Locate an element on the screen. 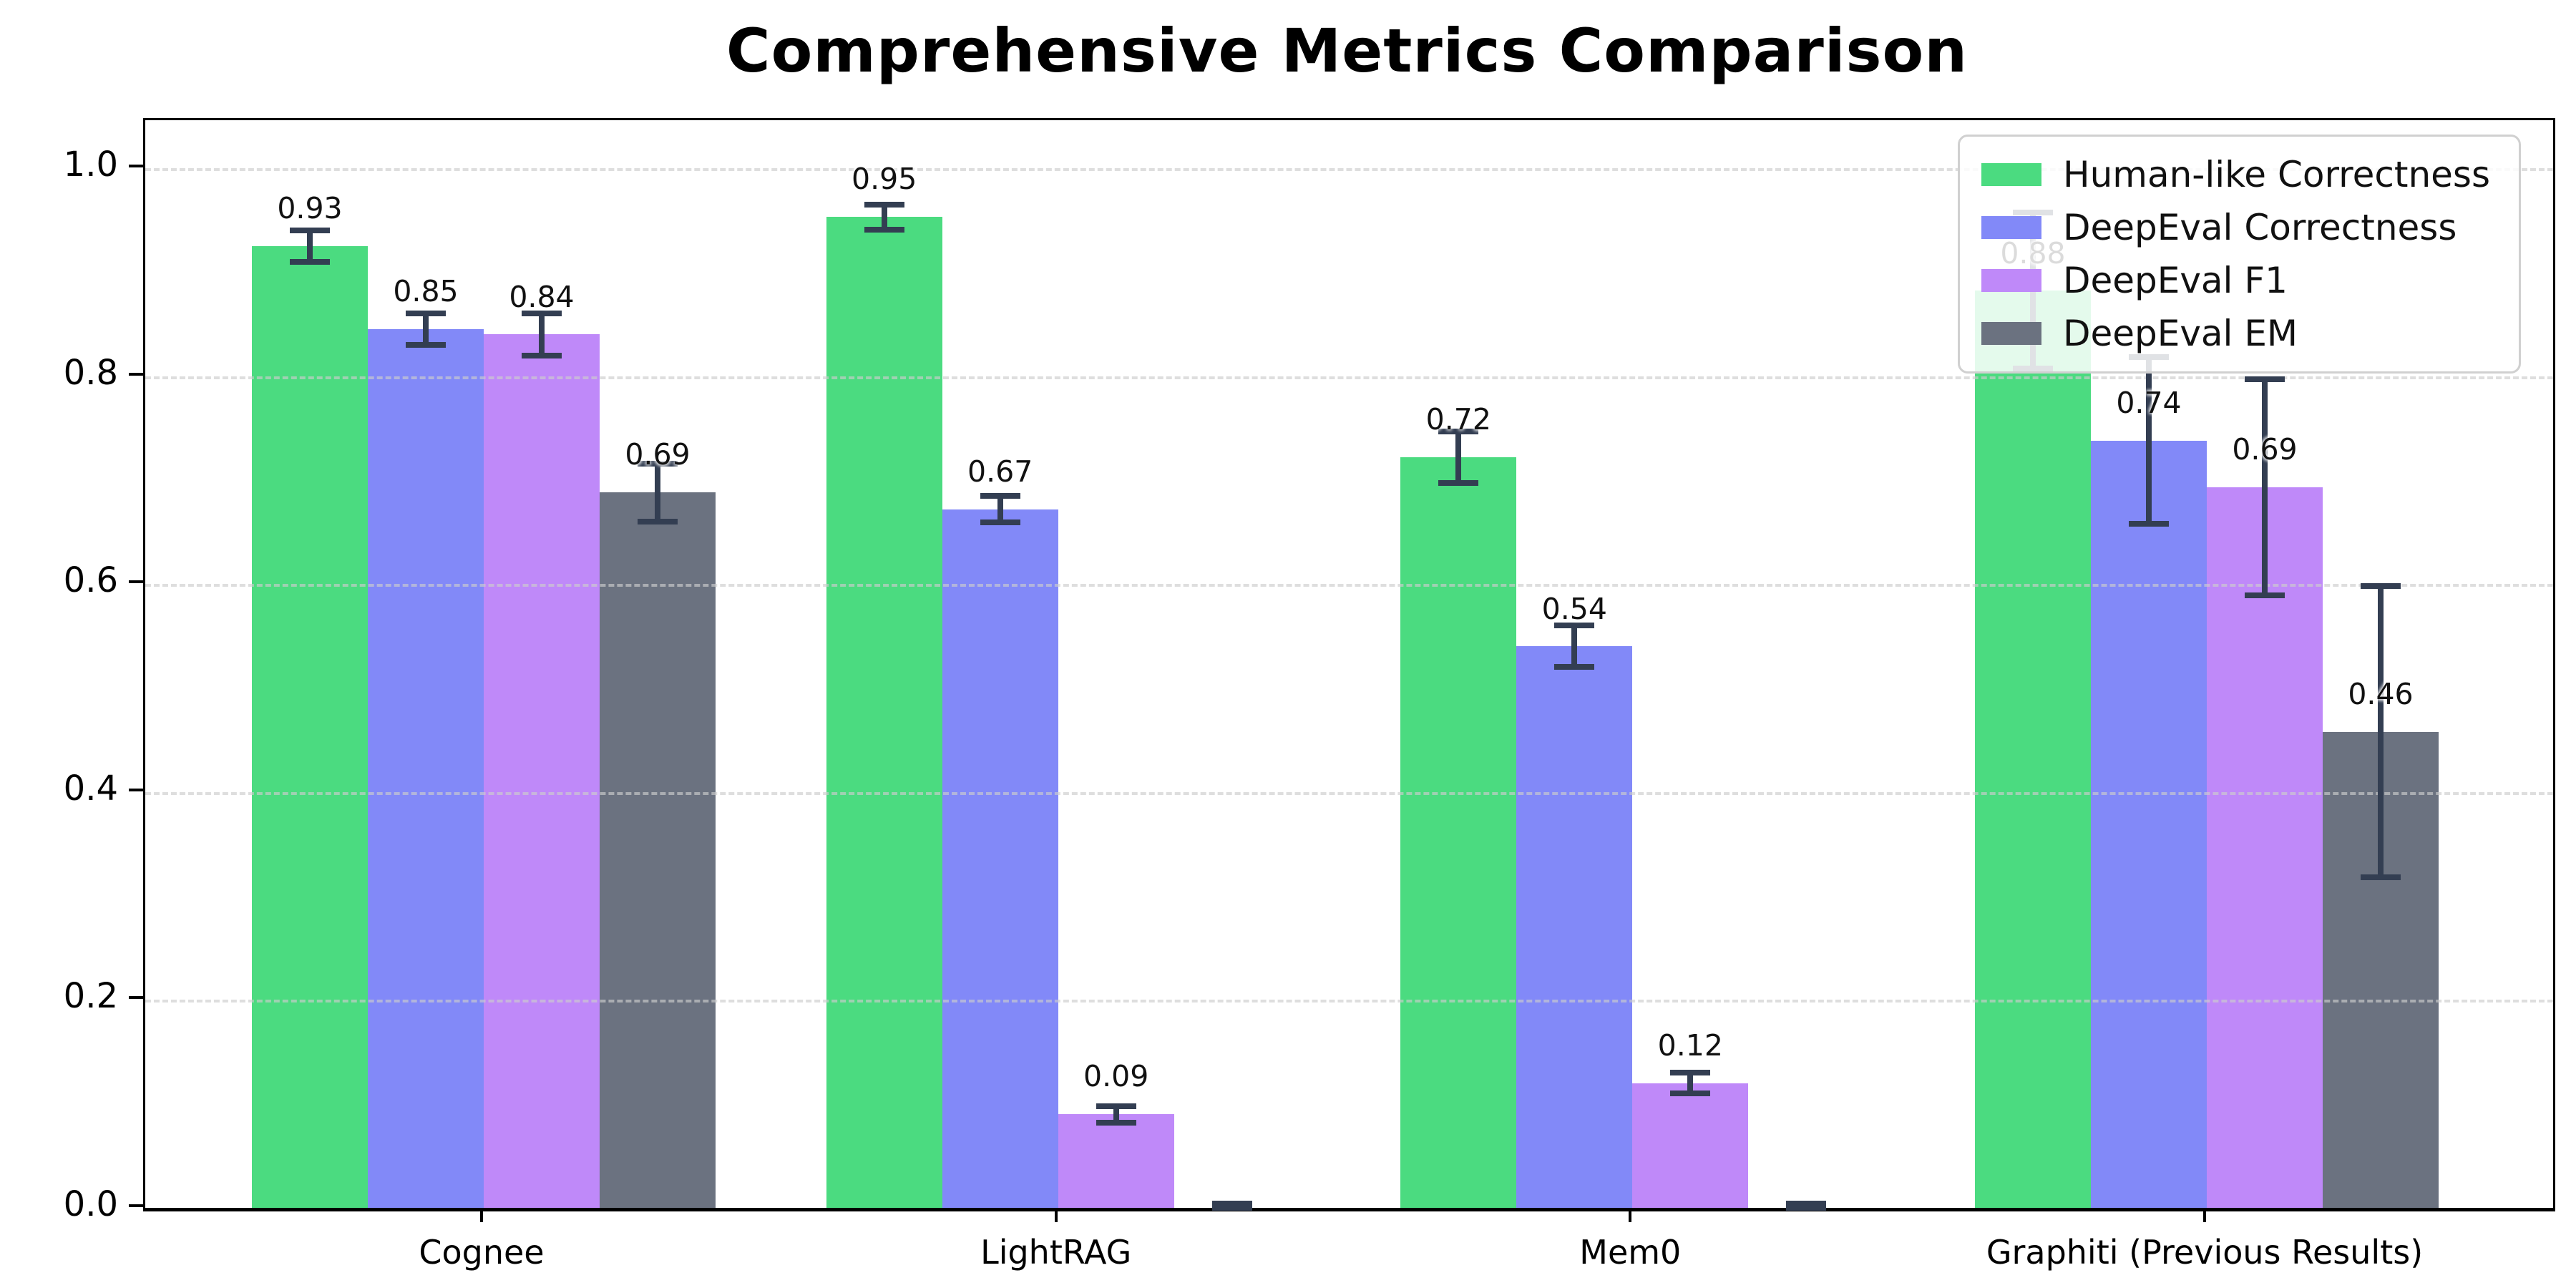 The image size is (2576, 1288). bar-deepeval-correctness-cognee is located at coordinates (426, 769).